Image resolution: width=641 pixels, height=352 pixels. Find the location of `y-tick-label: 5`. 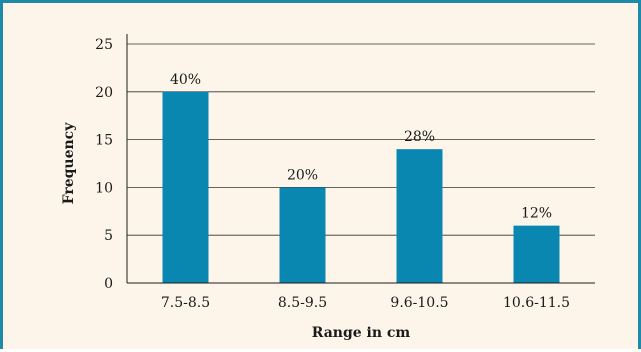

y-tick-label: 5 is located at coordinates (108, 236).